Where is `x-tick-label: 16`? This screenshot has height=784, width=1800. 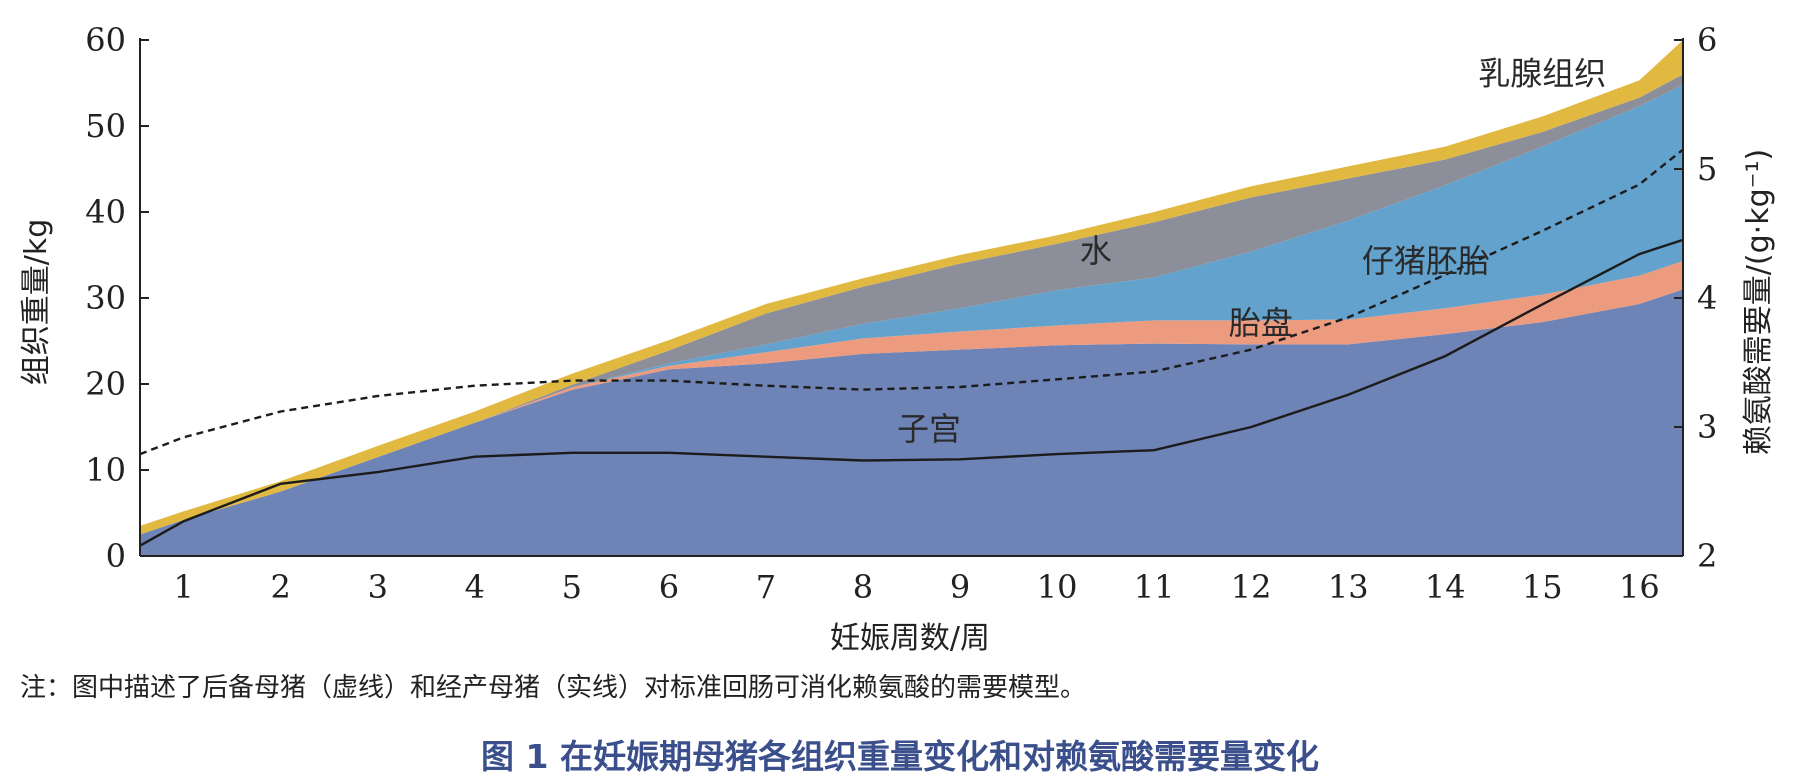
x-tick-label: 16 is located at coordinates (1639, 587).